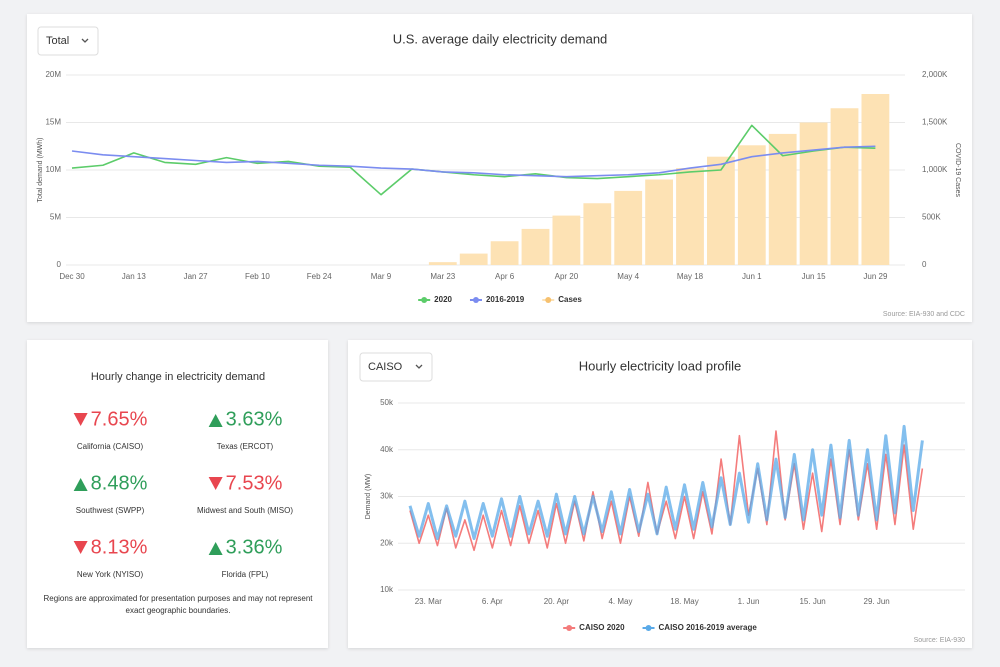 This screenshot has width=1000, height=667. Describe the element at coordinates (110, 574) in the screenshot. I see `stat-region: New York (NYISO)` at that location.